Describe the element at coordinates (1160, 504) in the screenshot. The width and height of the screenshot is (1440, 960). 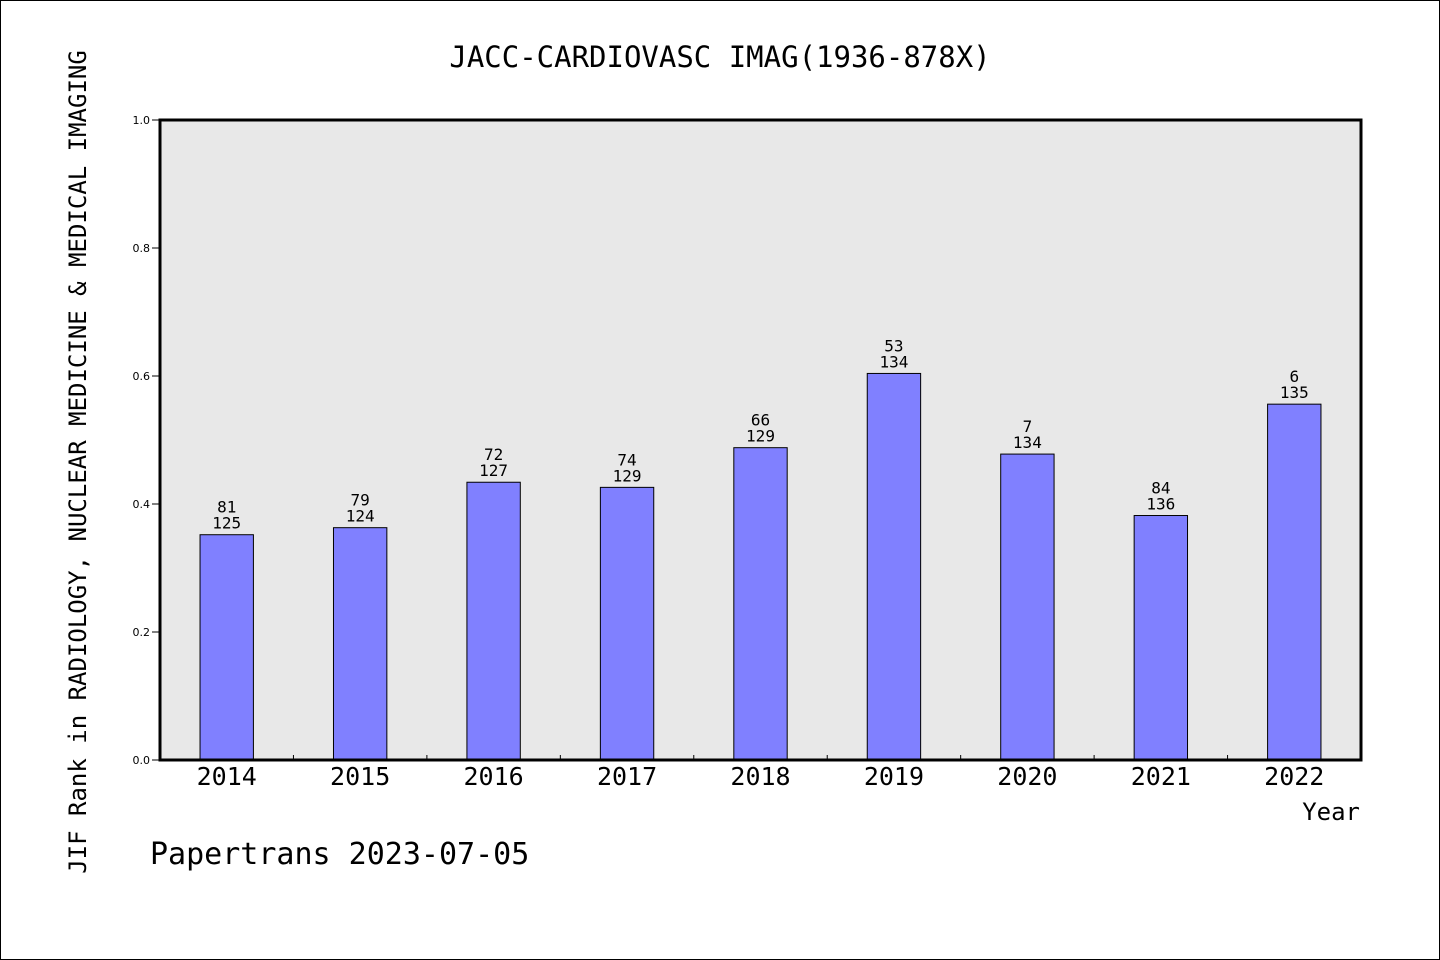
I see `total-label-2021: 136` at that location.